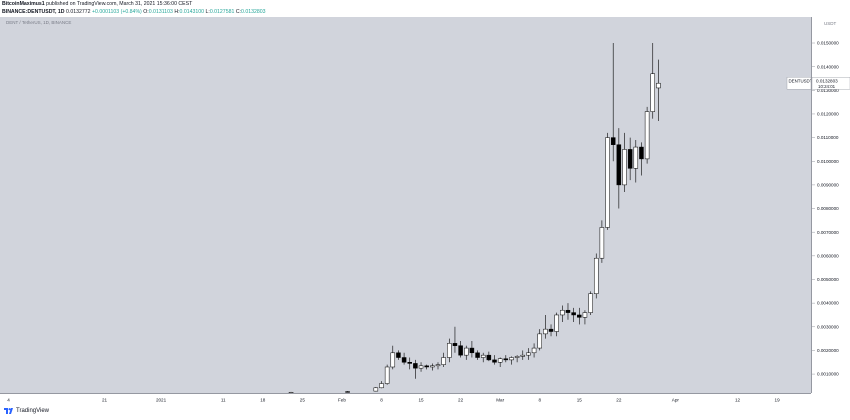 The image size is (850, 420). I want to click on price-tick-label: 0.0140000, so click(828, 66).